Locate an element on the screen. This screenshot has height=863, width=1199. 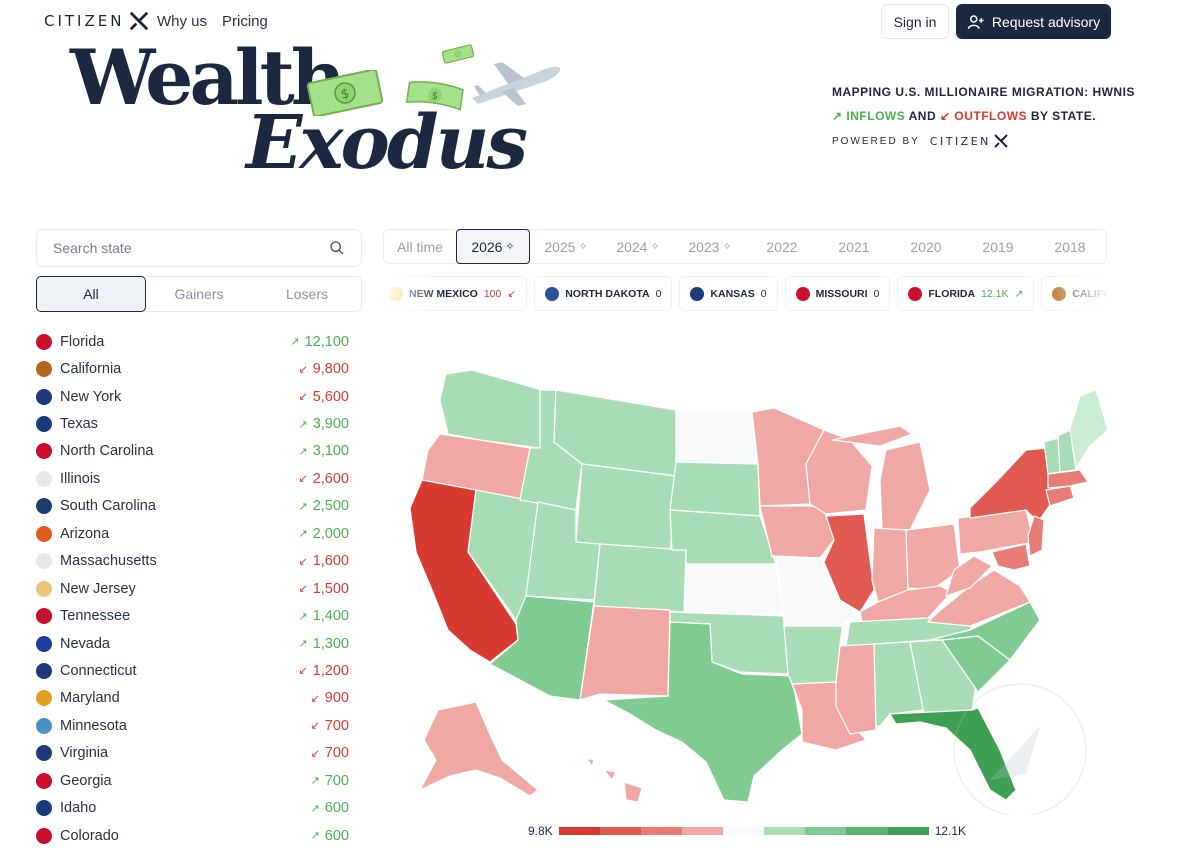
year-tab: All time is located at coordinates (420, 246).